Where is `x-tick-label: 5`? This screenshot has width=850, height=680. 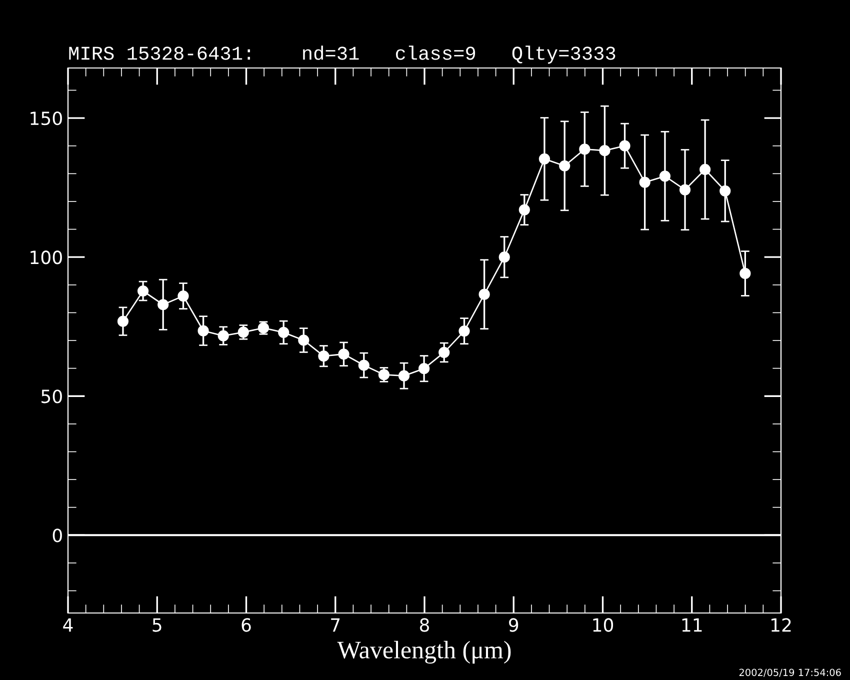 x-tick-label: 5 is located at coordinates (157, 625).